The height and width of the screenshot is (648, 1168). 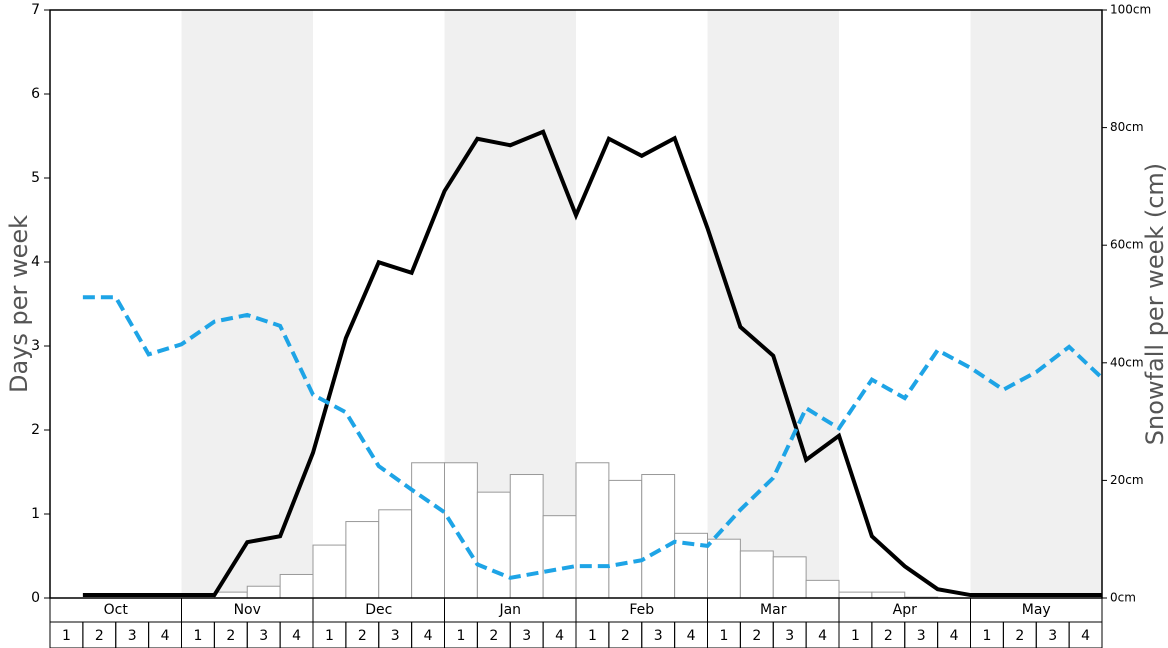 What do you see at coordinates (35, 514) in the screenshot?
I see `y-tick-label: 1` at bounding box center [35, 514].